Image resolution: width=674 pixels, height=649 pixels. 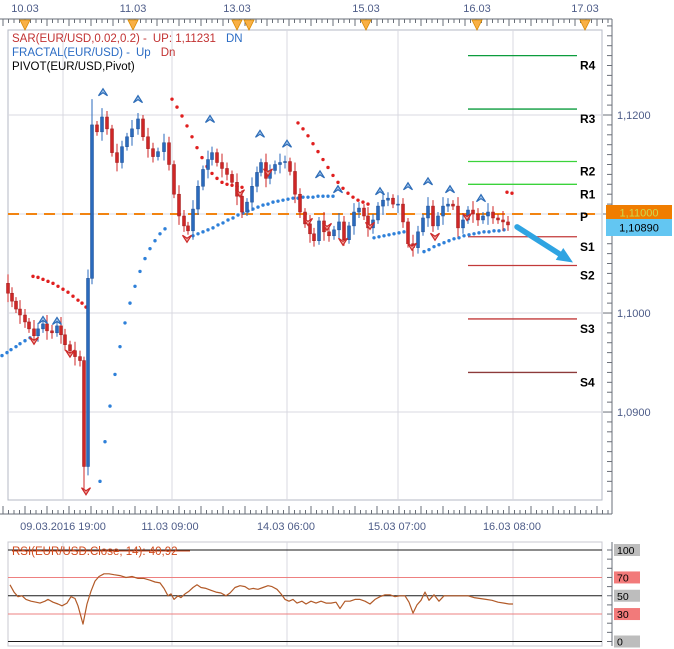 What do you see at coordinates (588, 66) in the screenshot?
I see `pivot-label-R4: R4` at bounding box center [588, 66].